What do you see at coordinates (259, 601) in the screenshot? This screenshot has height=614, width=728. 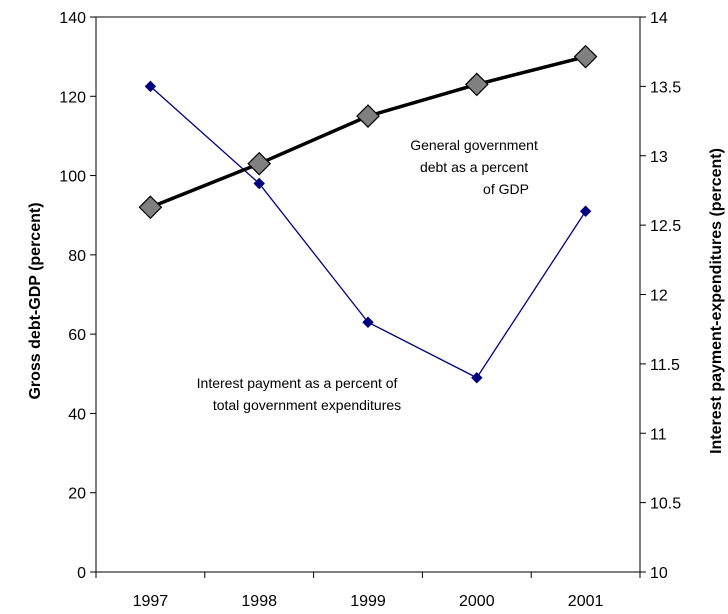 I see `x-tick-label: 1998` at bounding box center [259, 601].